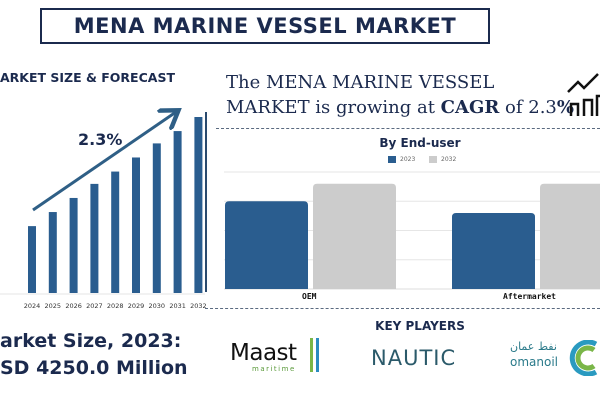 This screenshot has height=400, width=600. What do you see at coordinates (115, 232) in the screenshot?
I see `bar-2028` at bounding box center [115, 232].